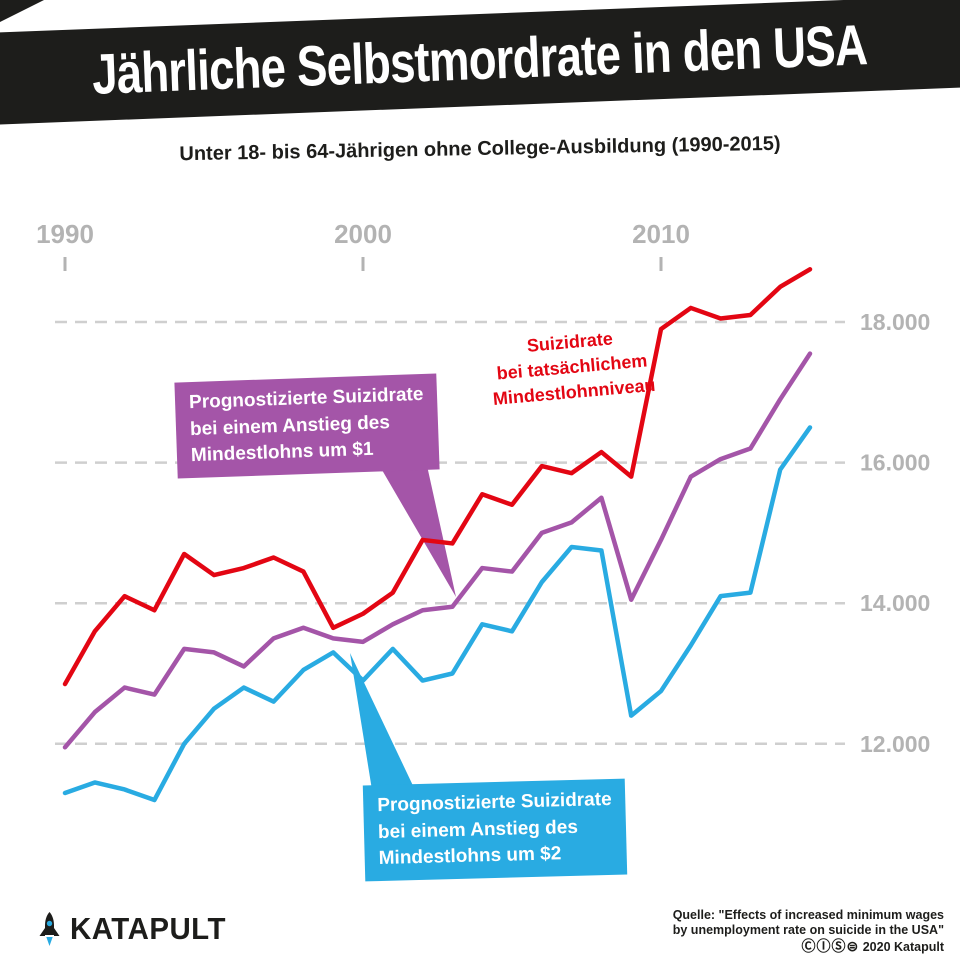  What do you see at coordinates (49, 929) in the screenshot?
I see `rocket-icon` at bounding box center [49, 929].